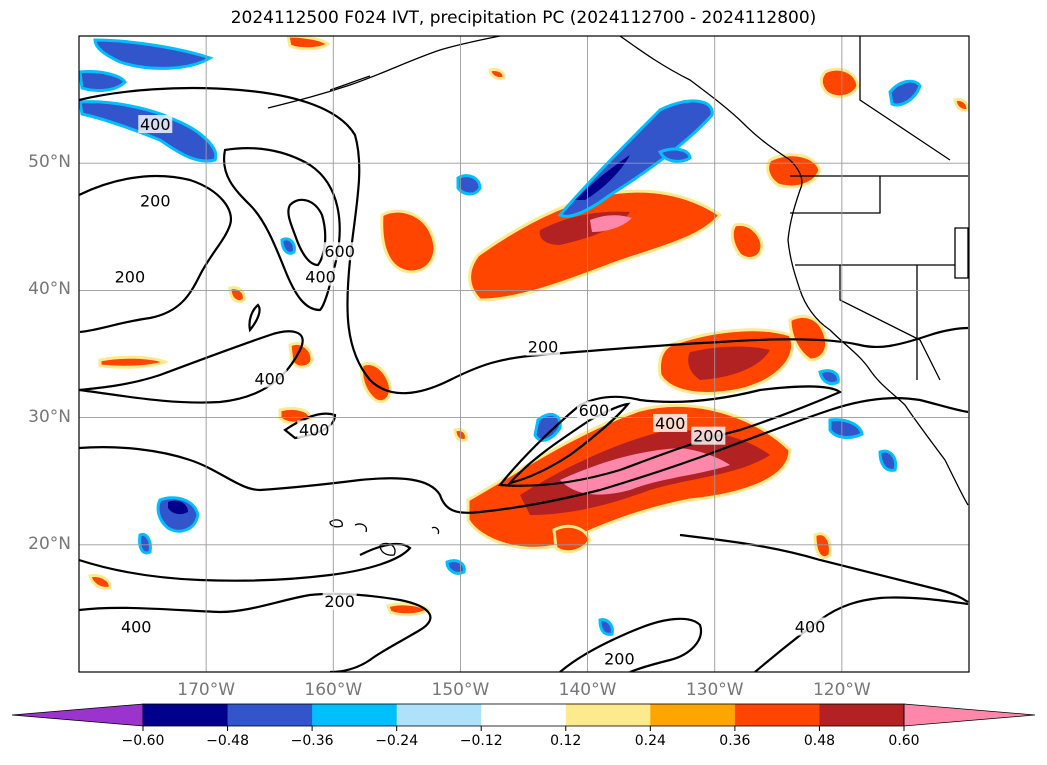 The height and width of the screenshot is (765, 1047). What do you see at coordinates (333, 690) in the screenshot?
I see `longitude-label: 160°W` at bounding box center [333, 690].